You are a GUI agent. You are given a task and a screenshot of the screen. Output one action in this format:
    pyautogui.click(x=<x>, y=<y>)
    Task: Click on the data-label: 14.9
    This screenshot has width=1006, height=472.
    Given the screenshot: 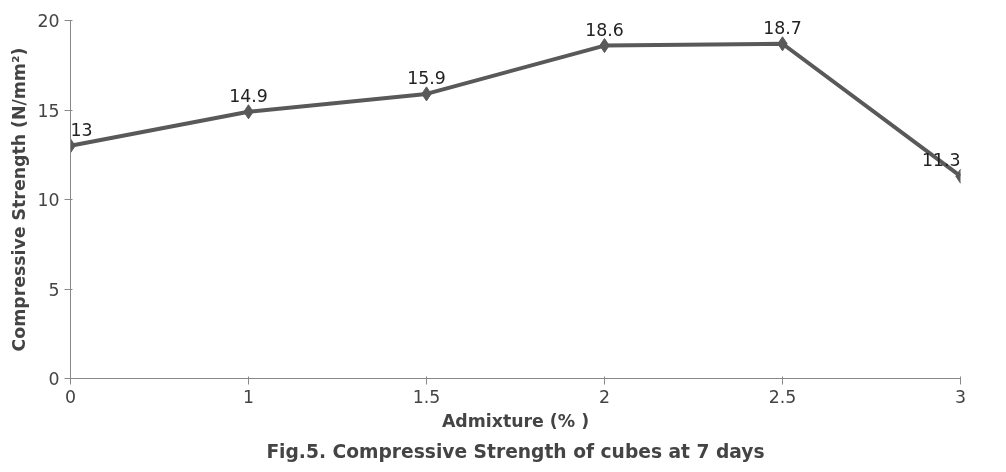 What is the action you would take?
    pyautogui.click(x=248, y=95)
    